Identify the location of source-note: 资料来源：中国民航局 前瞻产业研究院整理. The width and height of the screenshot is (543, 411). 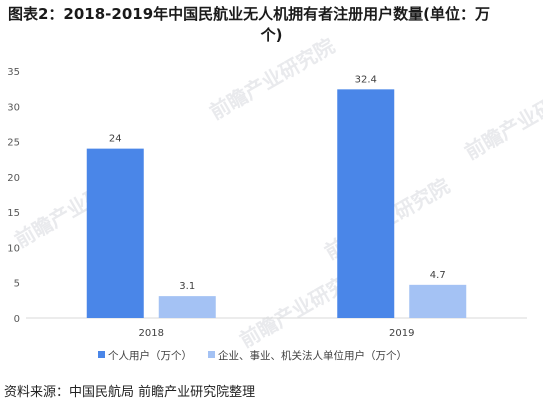
(130, 392).